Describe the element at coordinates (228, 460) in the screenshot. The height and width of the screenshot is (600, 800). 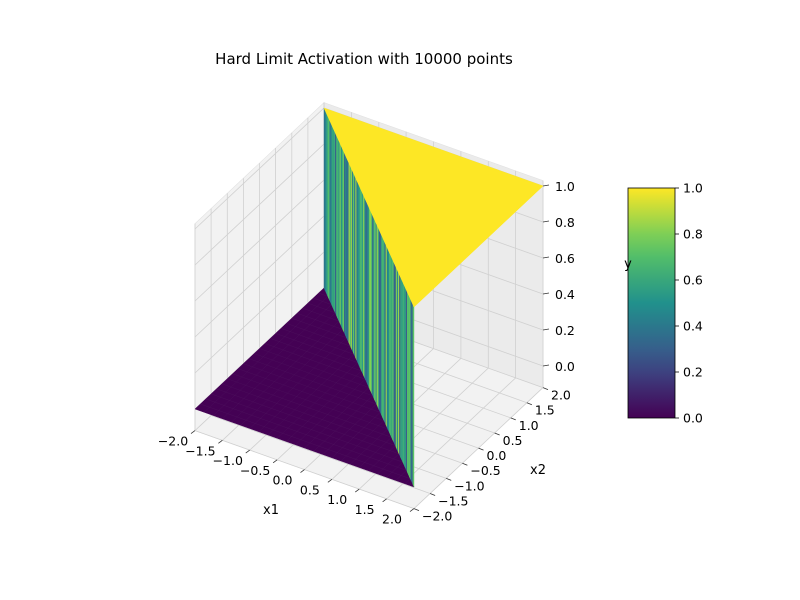
I see `x-tick-label: −1.0` at that location.